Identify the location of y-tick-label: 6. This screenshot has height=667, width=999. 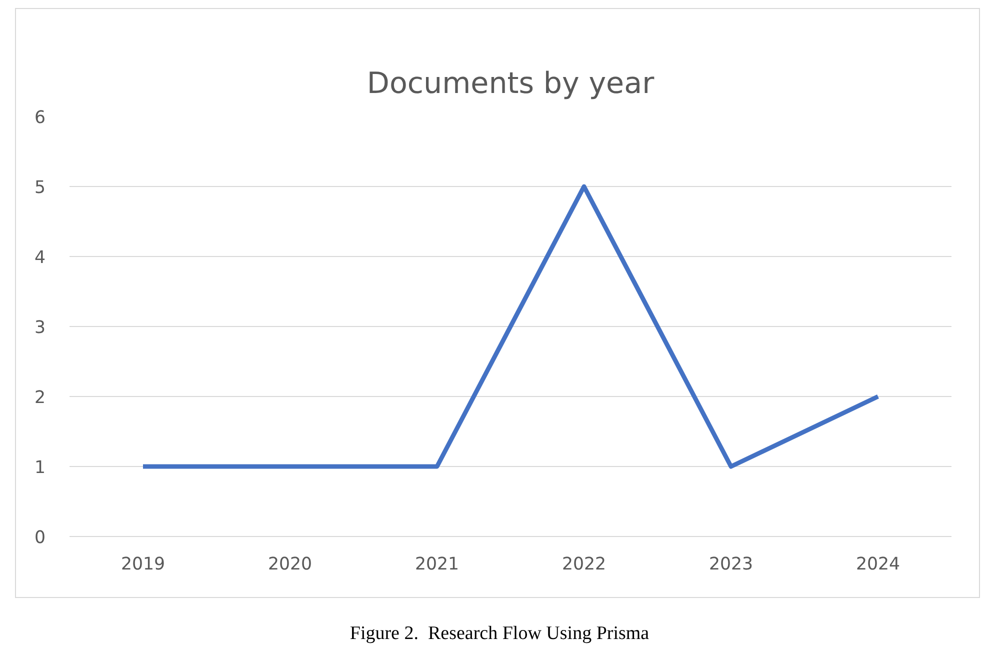
(40, 118).